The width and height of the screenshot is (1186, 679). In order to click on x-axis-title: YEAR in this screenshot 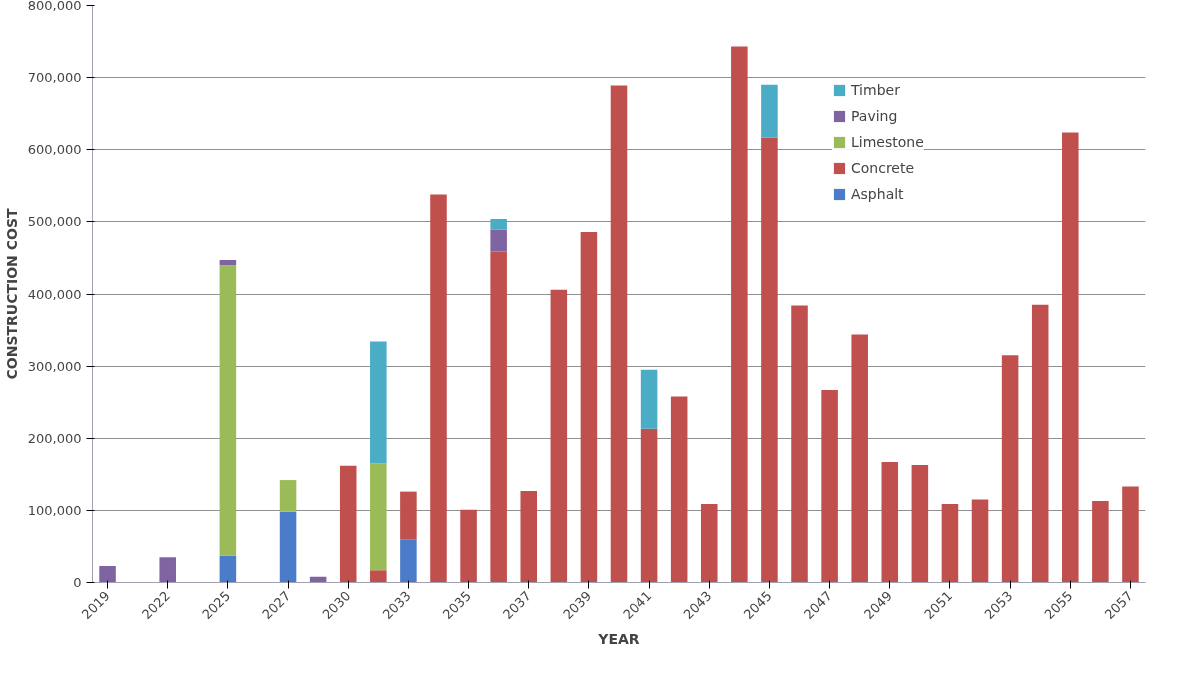, I will do `click(618, 639)`.